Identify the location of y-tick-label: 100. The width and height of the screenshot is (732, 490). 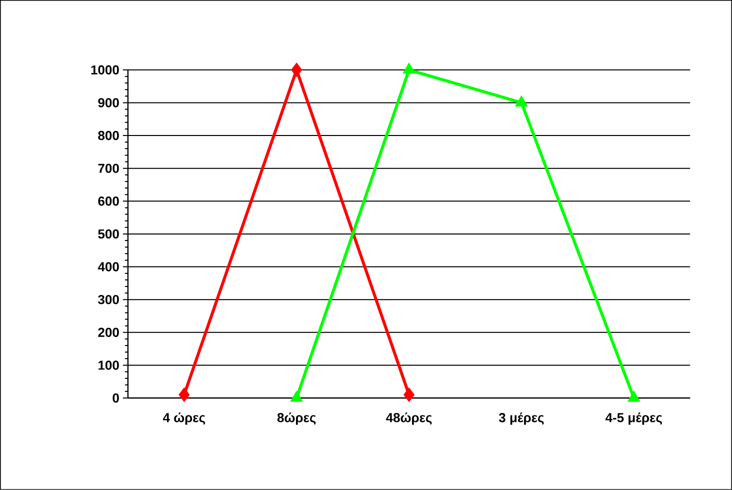
(108, 365).